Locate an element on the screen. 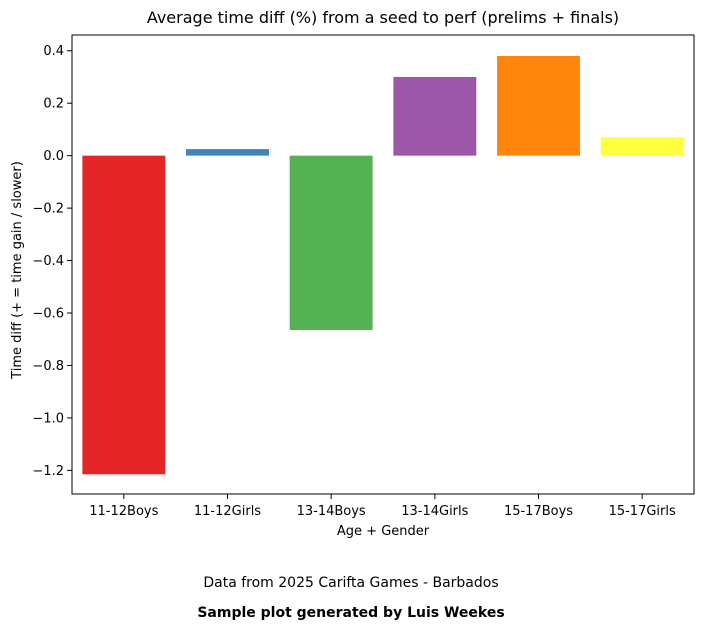  y-tick-label: −0.6 is located at coordinates (48, 314).